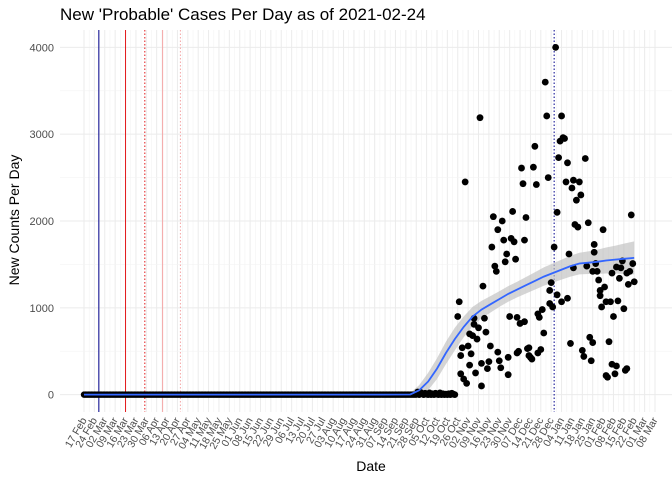  What do you see at coordinates (51, 396) in the screenshot?
I see `y-tick-label: 0` at bounding box center [51, 396].